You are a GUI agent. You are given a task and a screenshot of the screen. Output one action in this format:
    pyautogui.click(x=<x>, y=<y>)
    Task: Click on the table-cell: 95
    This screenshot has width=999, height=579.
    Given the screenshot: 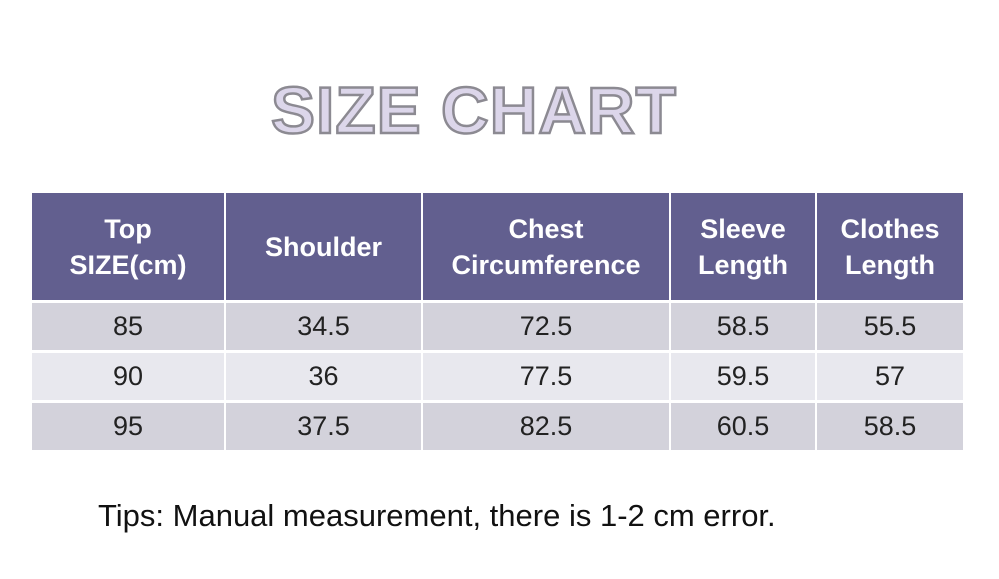 What is the action you would take?
    pyautogui.click(x=128, y=426)
    